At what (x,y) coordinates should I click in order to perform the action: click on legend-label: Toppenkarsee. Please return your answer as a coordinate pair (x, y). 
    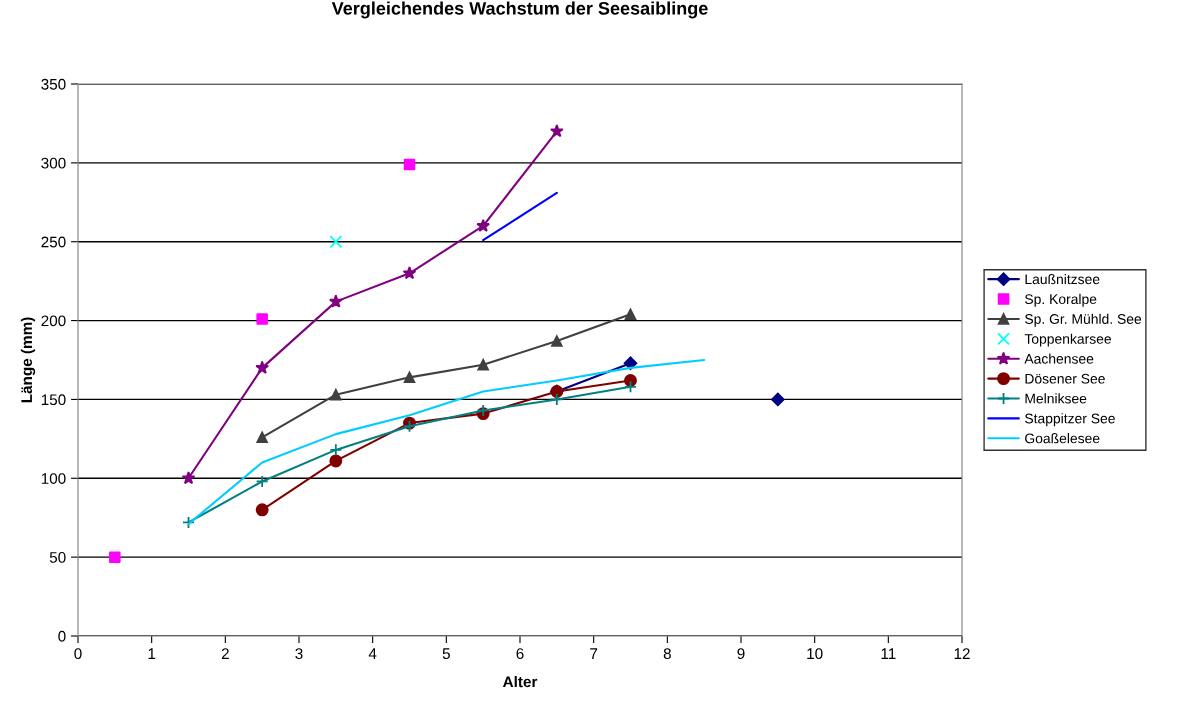
    Looking at the image, I should click on (1068, 340).